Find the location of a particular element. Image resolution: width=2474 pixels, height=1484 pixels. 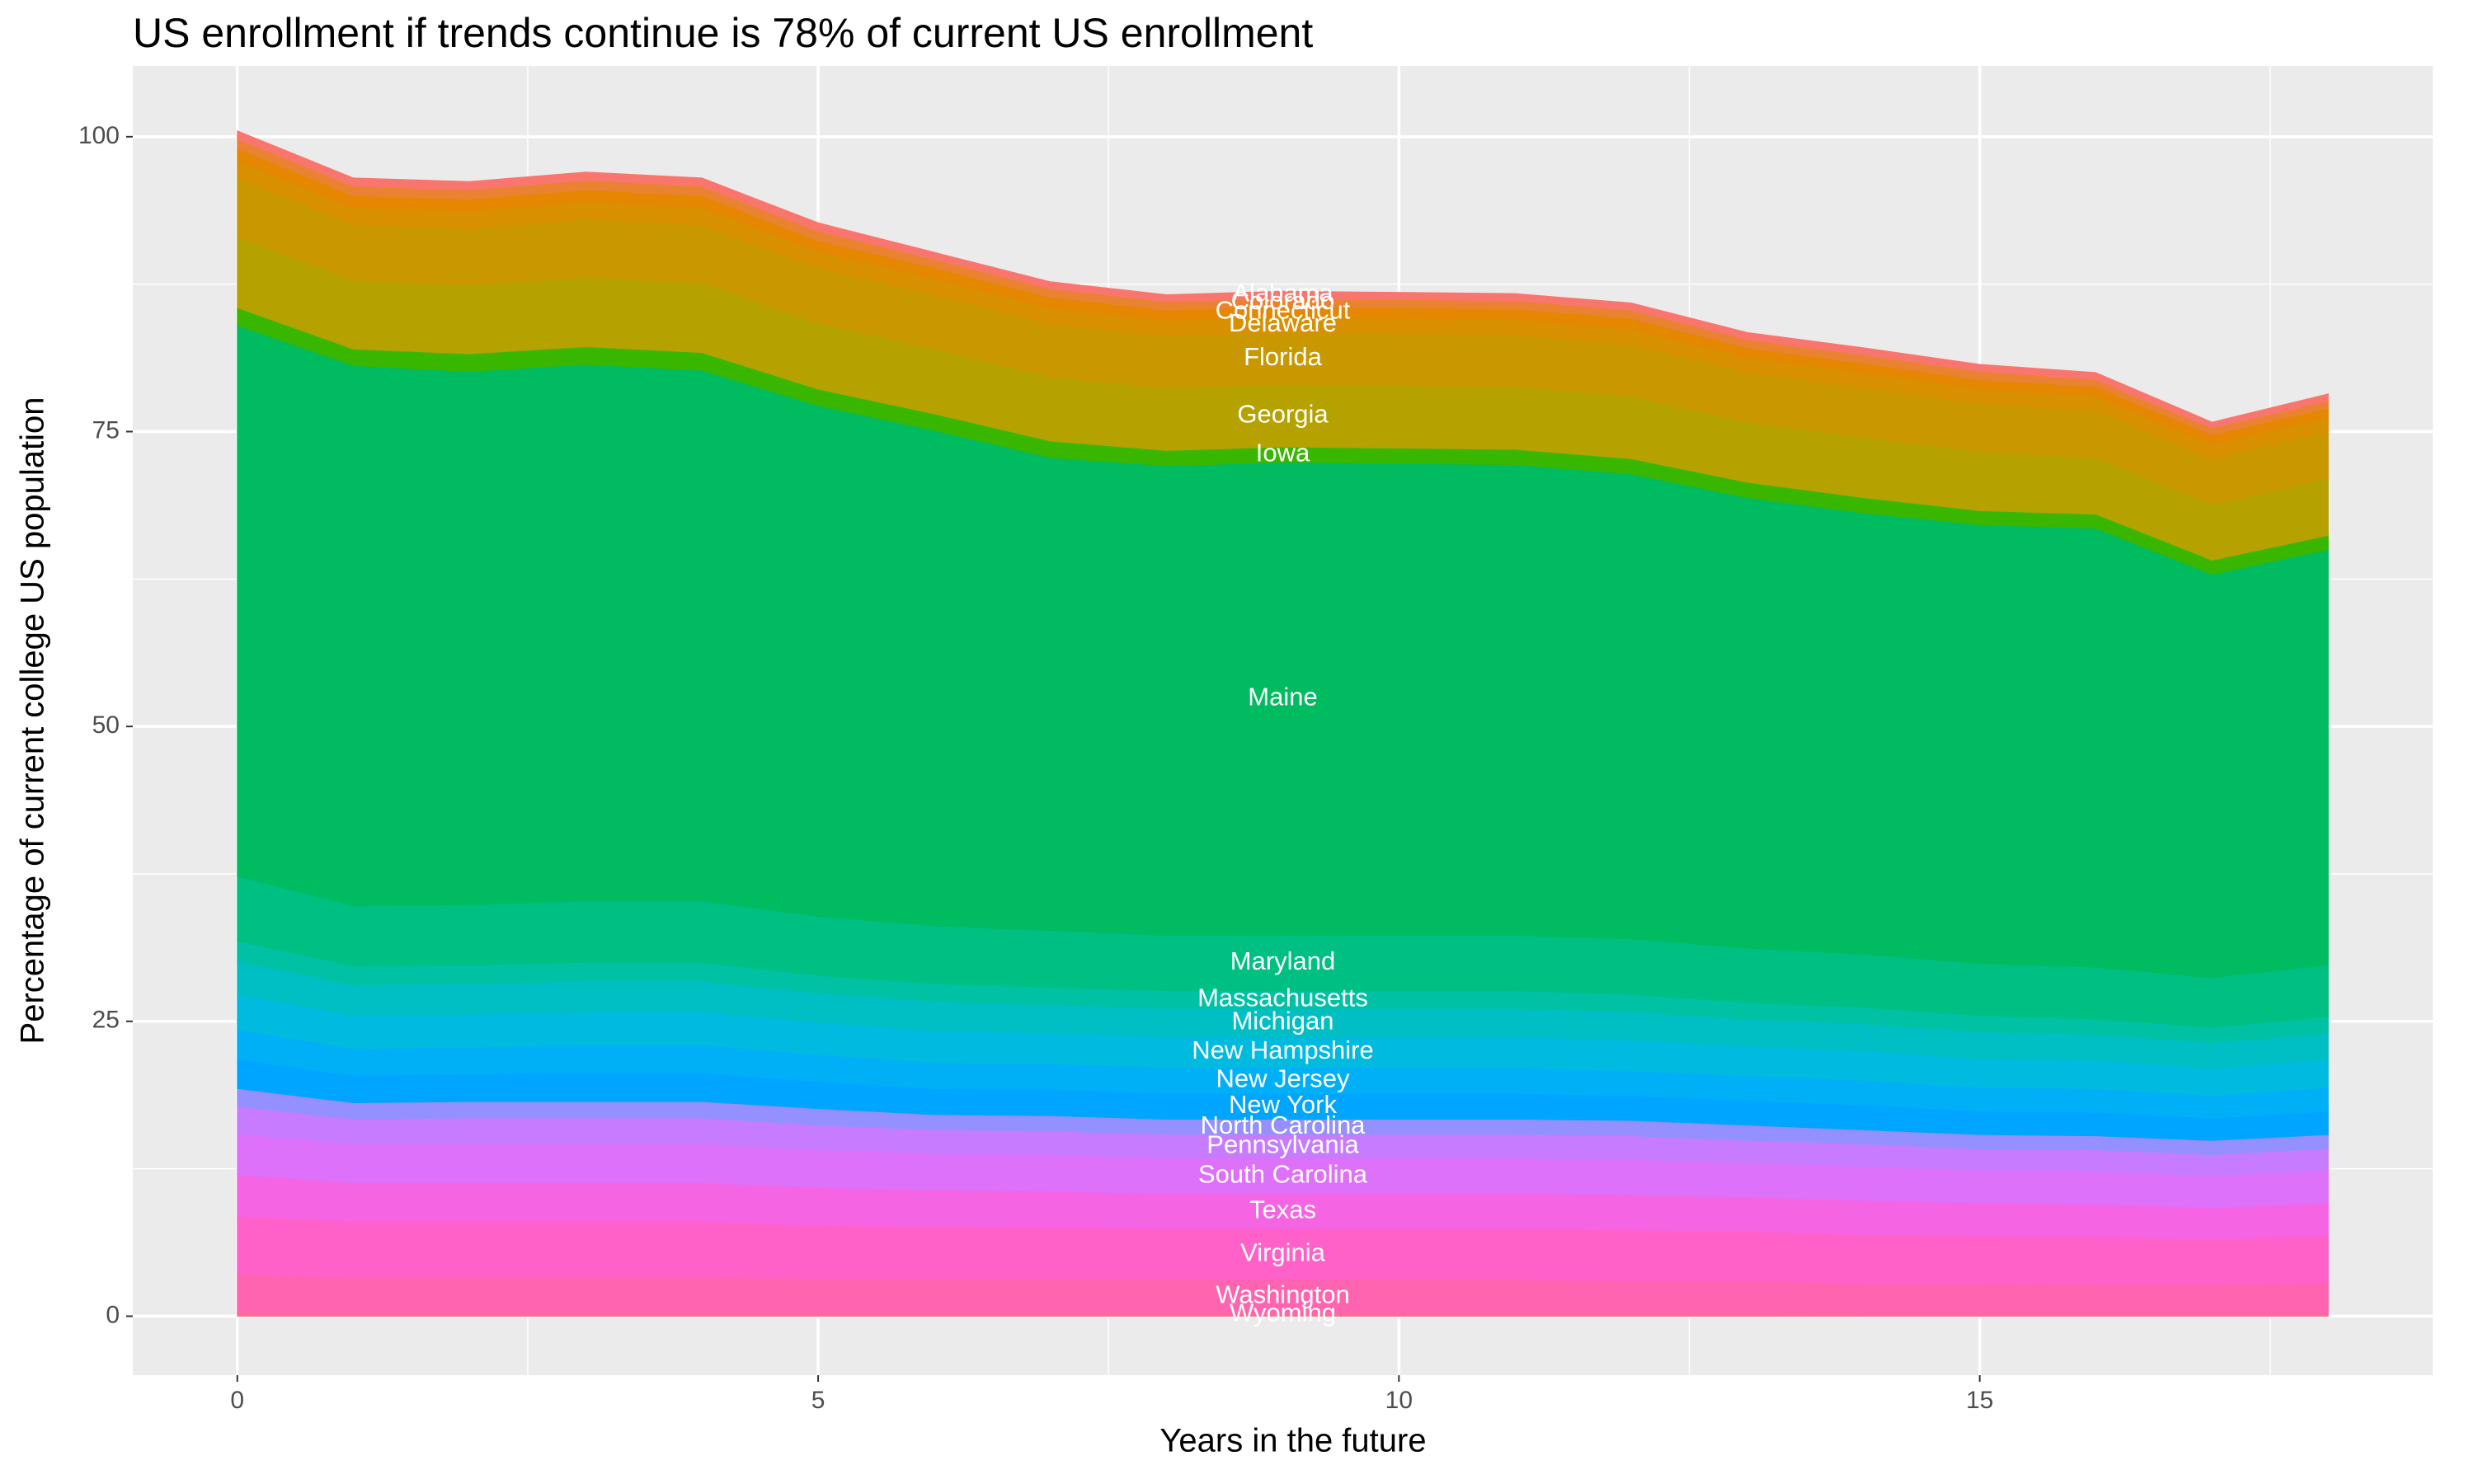

y-tick-label: 50 is located at coordinates (106, 725).